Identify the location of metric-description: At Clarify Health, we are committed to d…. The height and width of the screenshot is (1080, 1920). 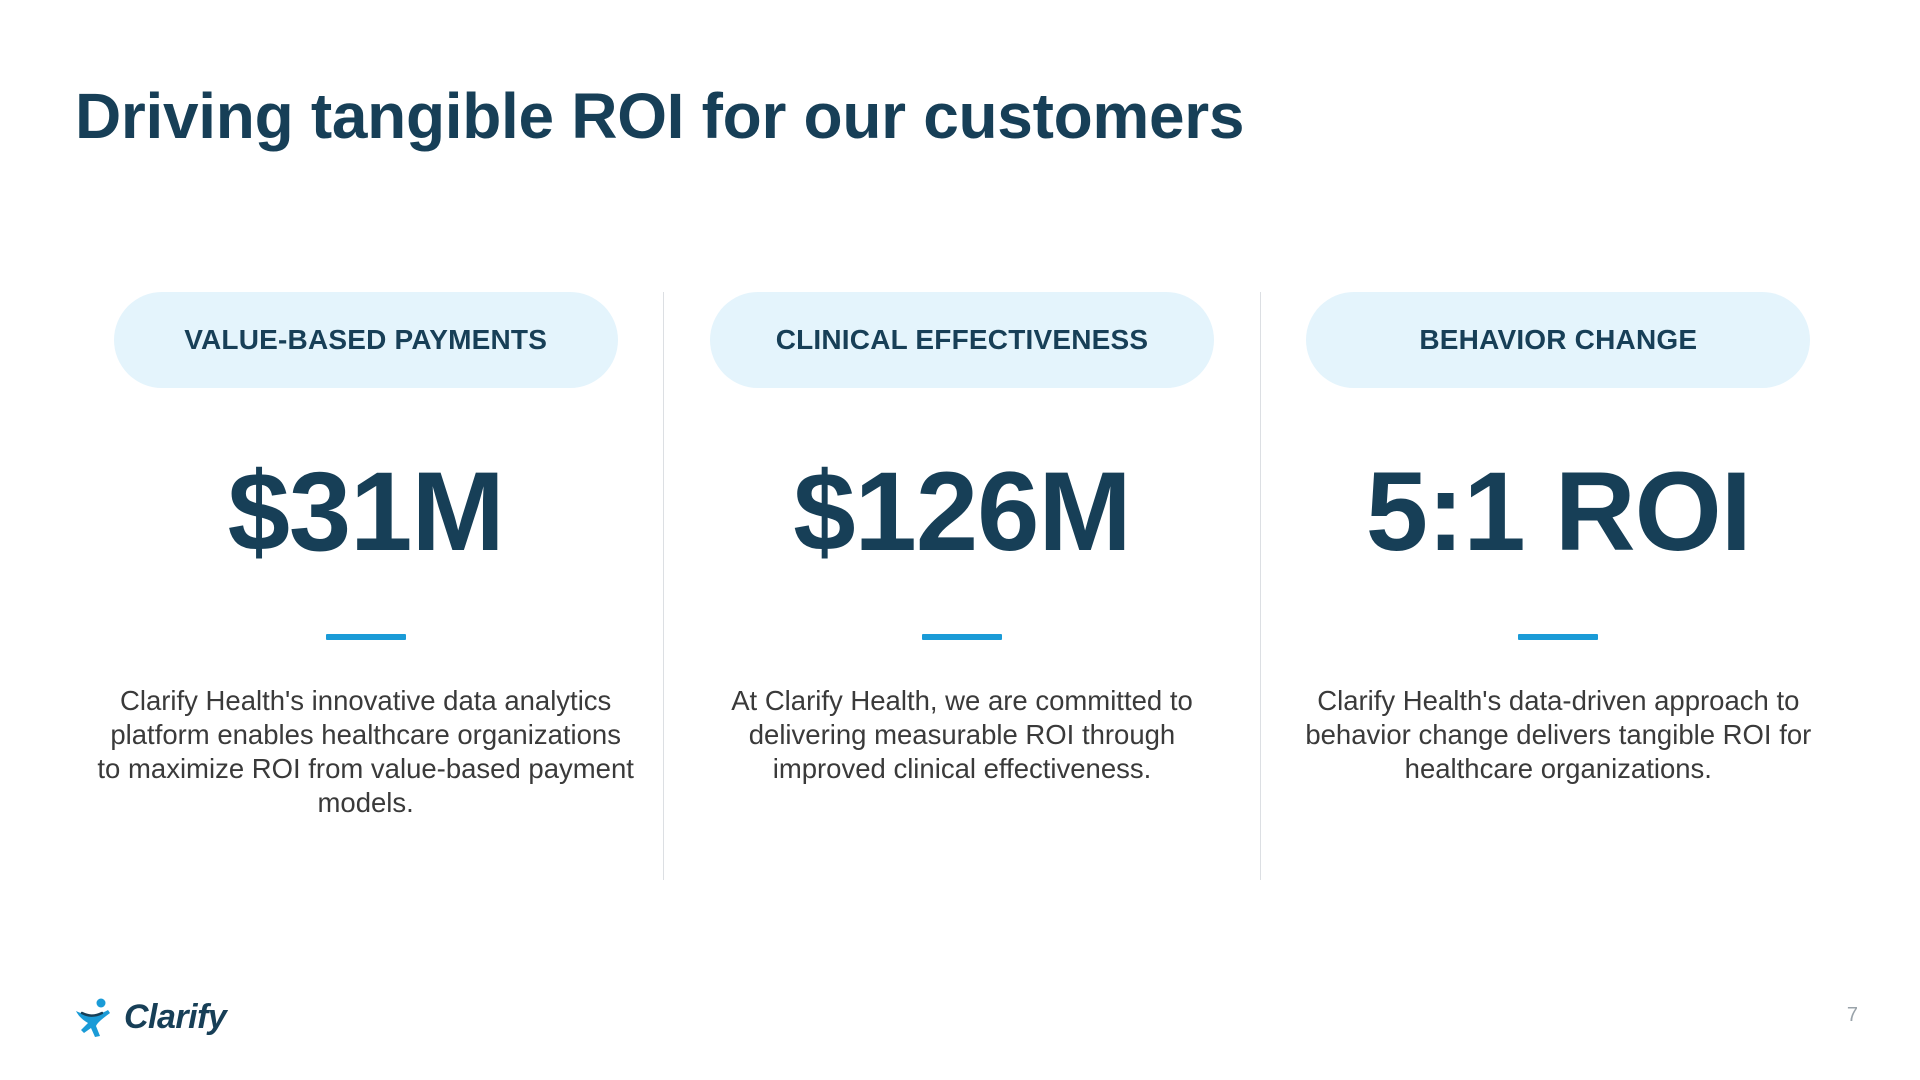
(962, 734).